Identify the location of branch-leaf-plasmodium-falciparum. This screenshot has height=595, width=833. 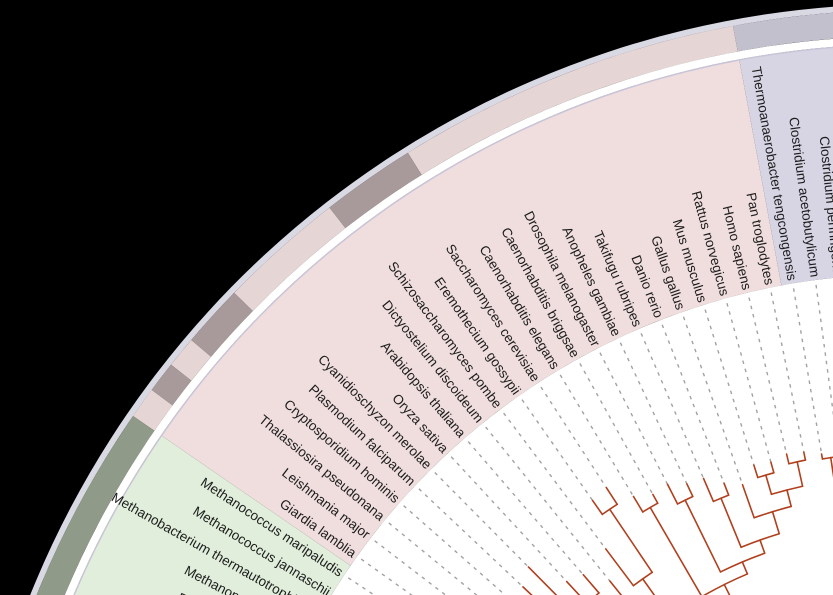
(527, 590).